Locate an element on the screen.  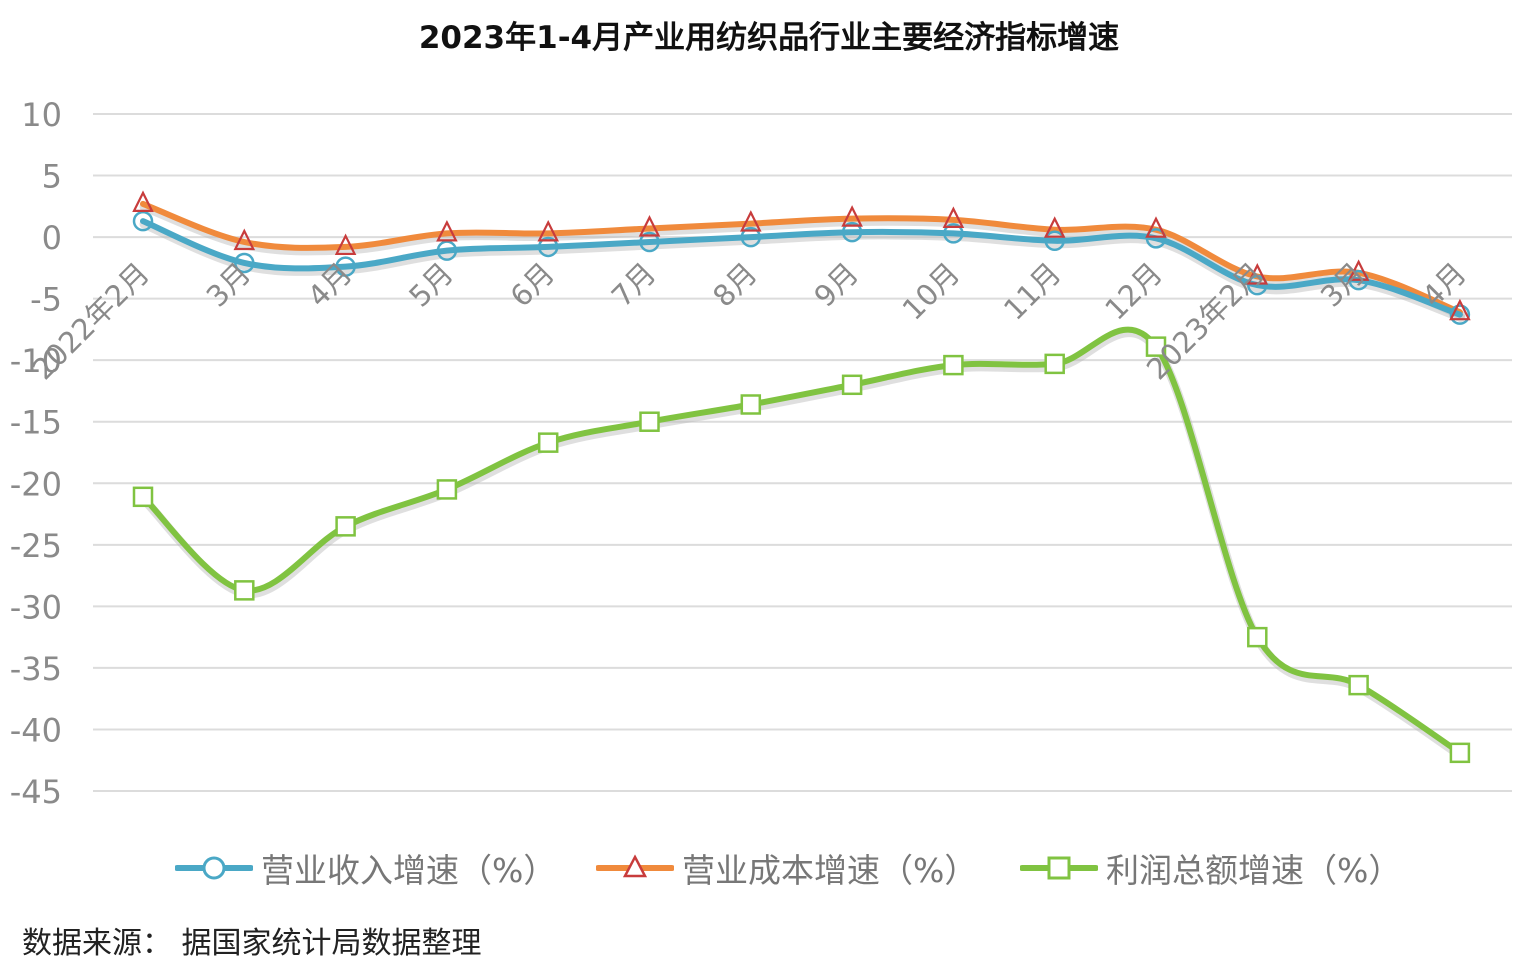
legend-item-cost: 营业成本增速（%） is located at coordinates (786, 868).